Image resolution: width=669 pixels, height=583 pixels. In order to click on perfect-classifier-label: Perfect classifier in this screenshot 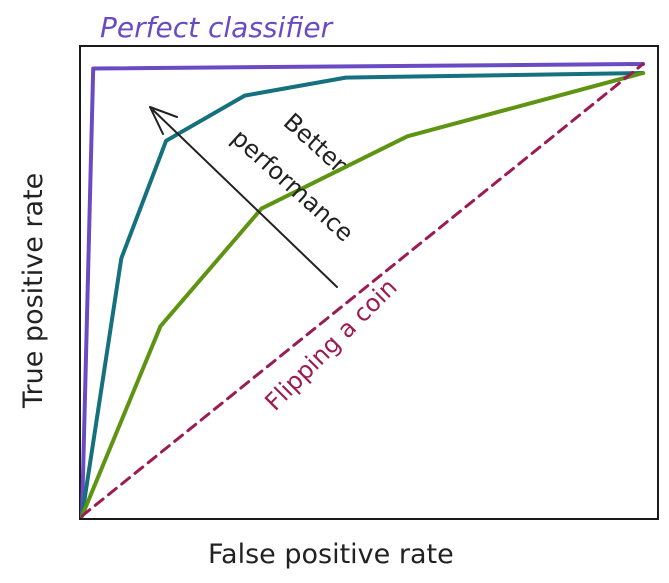, I will do `click(217, 27)`.